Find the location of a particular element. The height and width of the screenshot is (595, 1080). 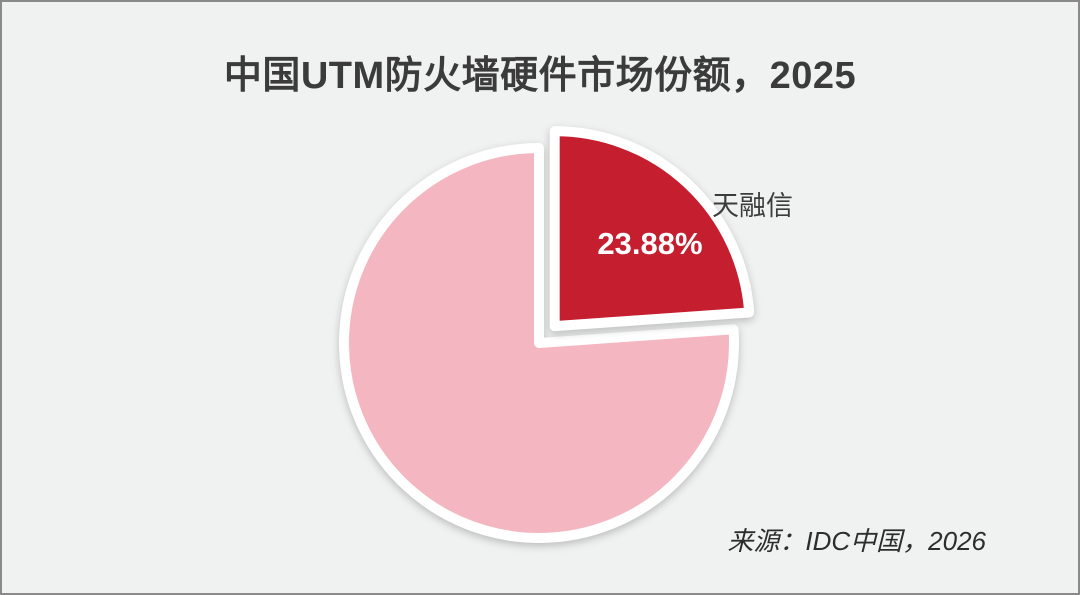

source-note: 来源：IDC中国，2026 is located at coordinates (856, 541).